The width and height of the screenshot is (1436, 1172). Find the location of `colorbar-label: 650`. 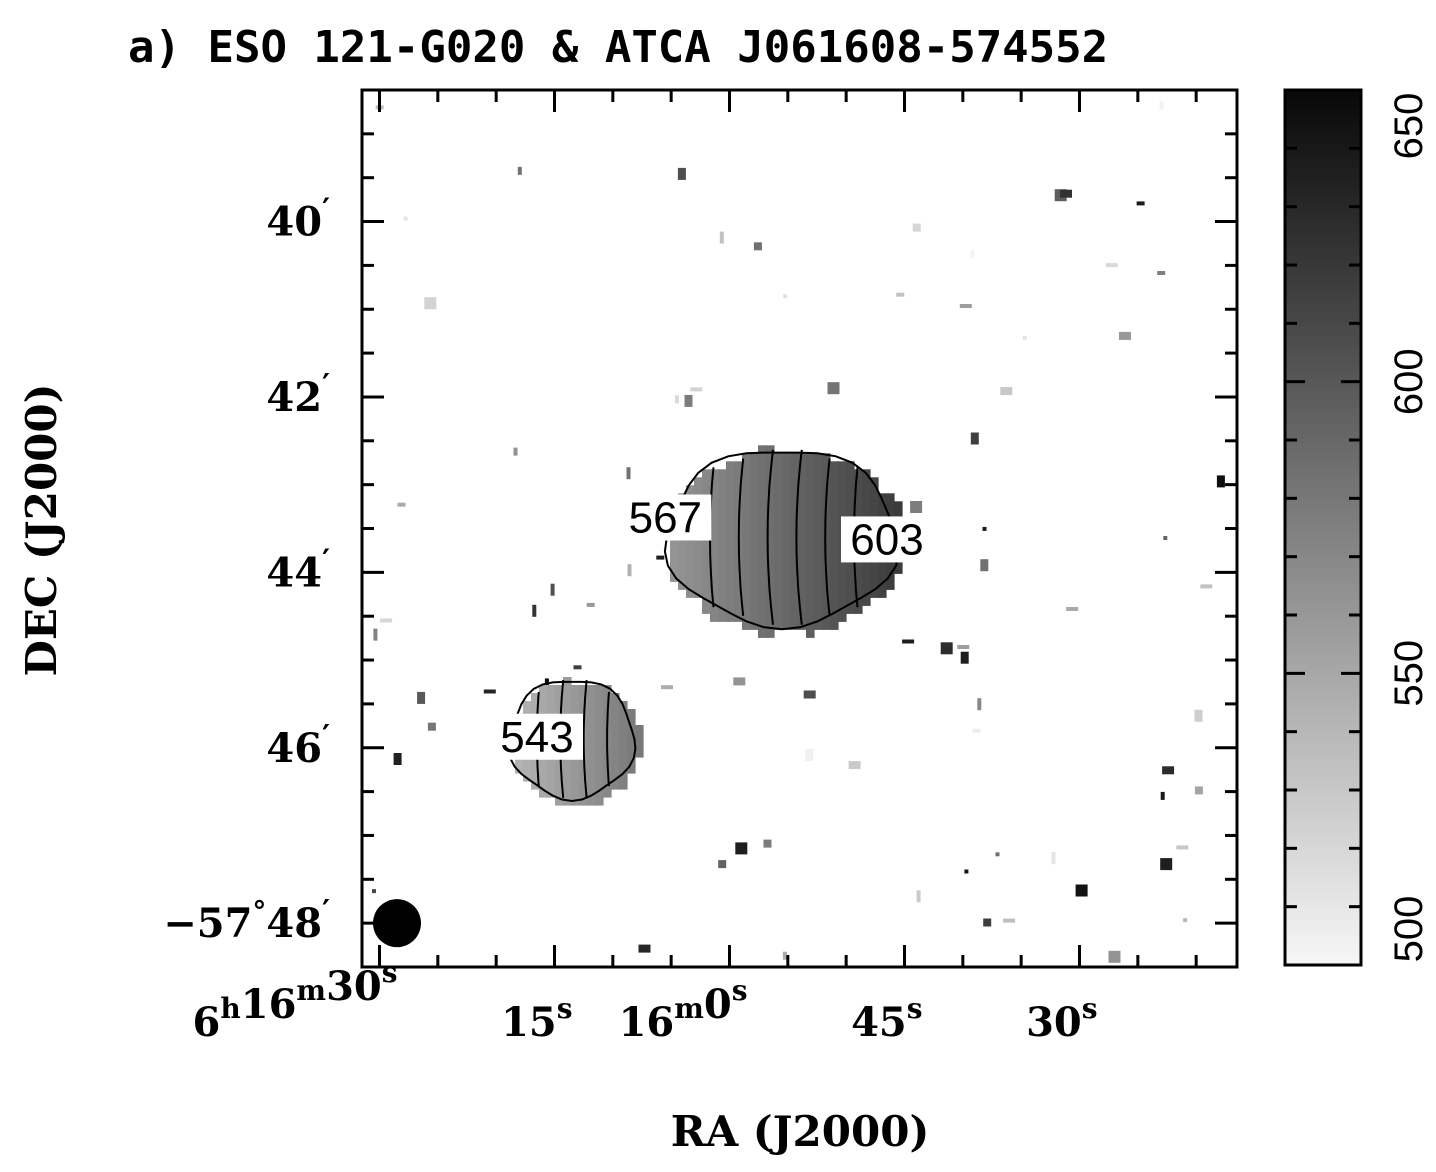

colorbar-label: 650 is located at coordinates (1409, 126).